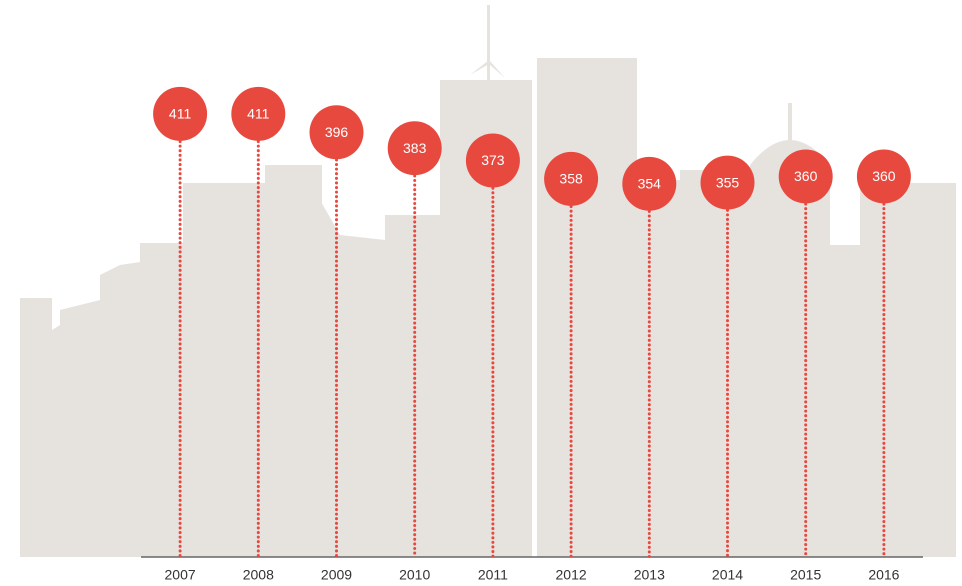 The width and height of the screenshot is (962, 586). Describe the element at coordinates (180, 575) in the screenshot. I see `x-tick-label: 2007` at that location.